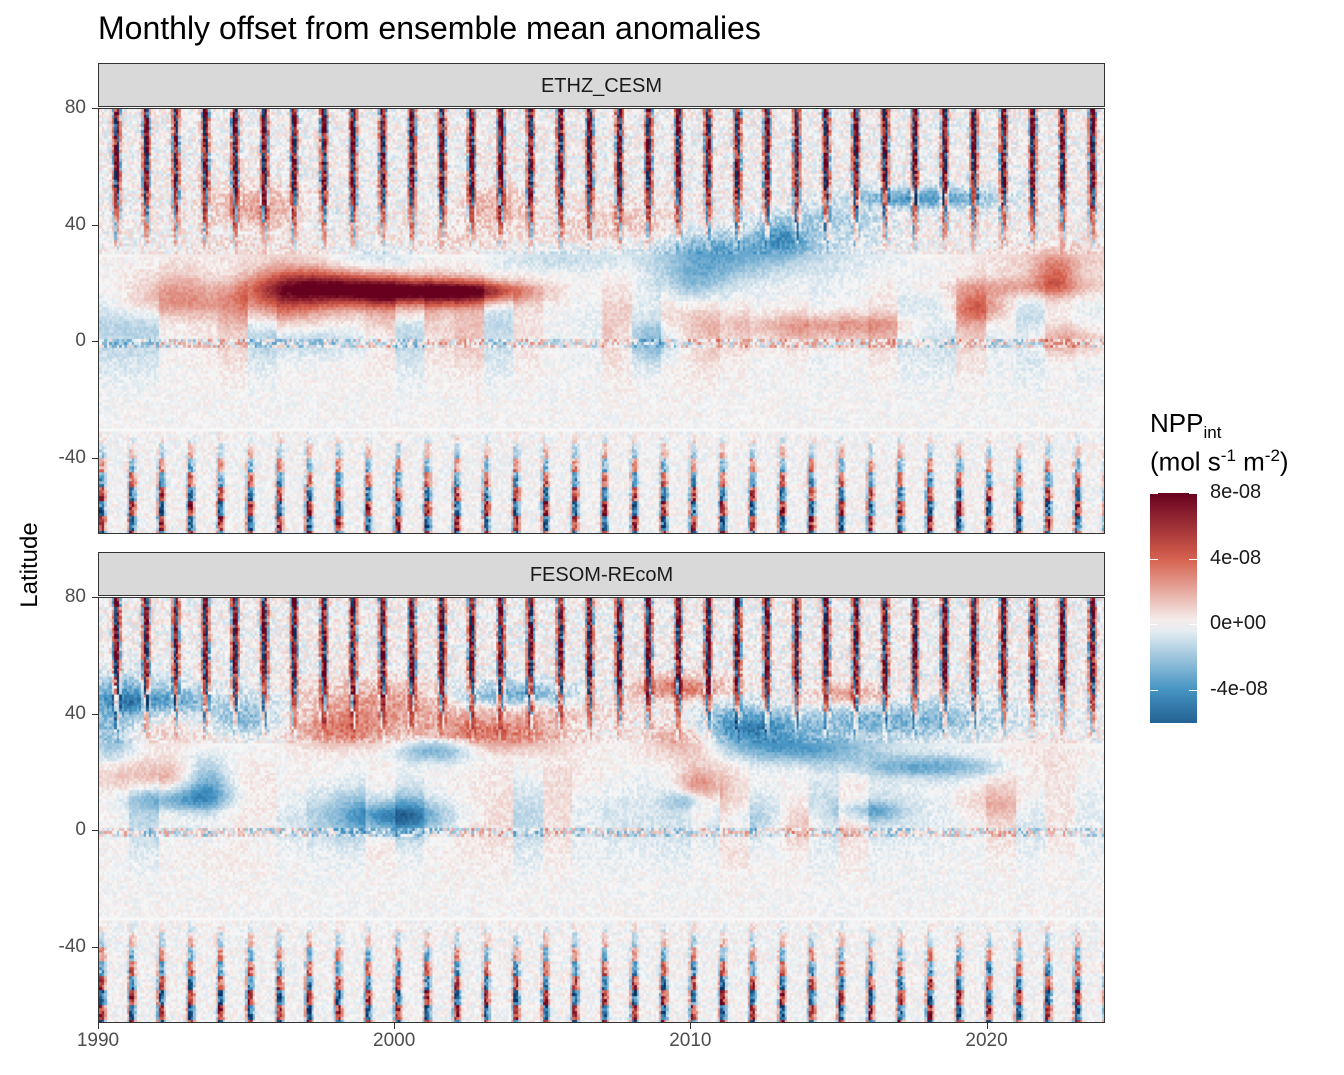  I want to click on facet-strip-1: ETHZ_CESM, so click(601, 85).